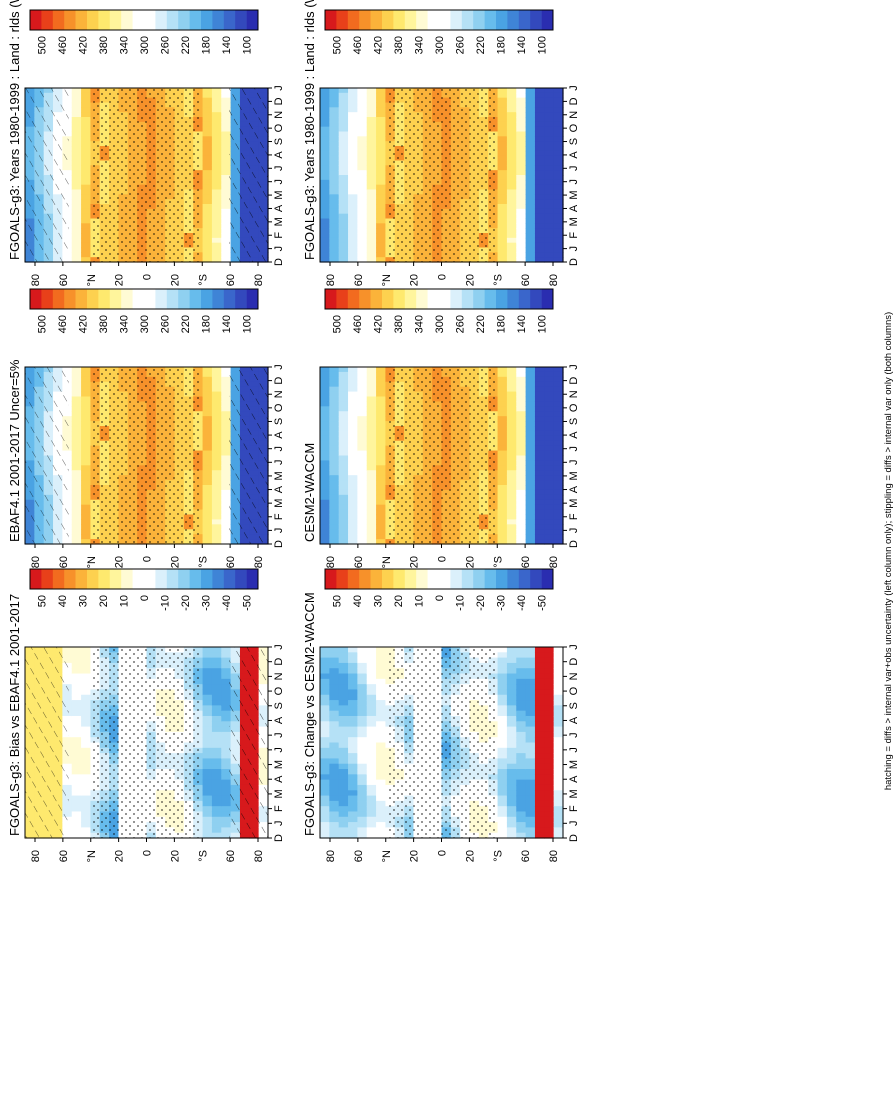 The image size is (895, 1102). What do you see at coordinates (522, 45) in the screenshot?
I see `colorbar-tick-label: 140` at bounding box center [522, 45].